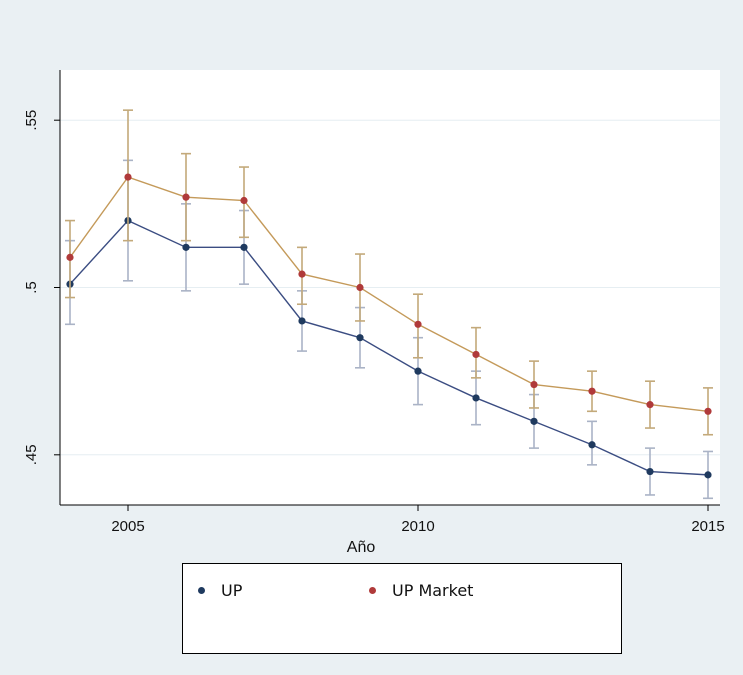 Image resolution: width=743 pixels, height=675 pixels. What do you see at coordinates (650, 405) in the screenshot?
I see `point-up-market-2014` at bounding box center [650, 405].